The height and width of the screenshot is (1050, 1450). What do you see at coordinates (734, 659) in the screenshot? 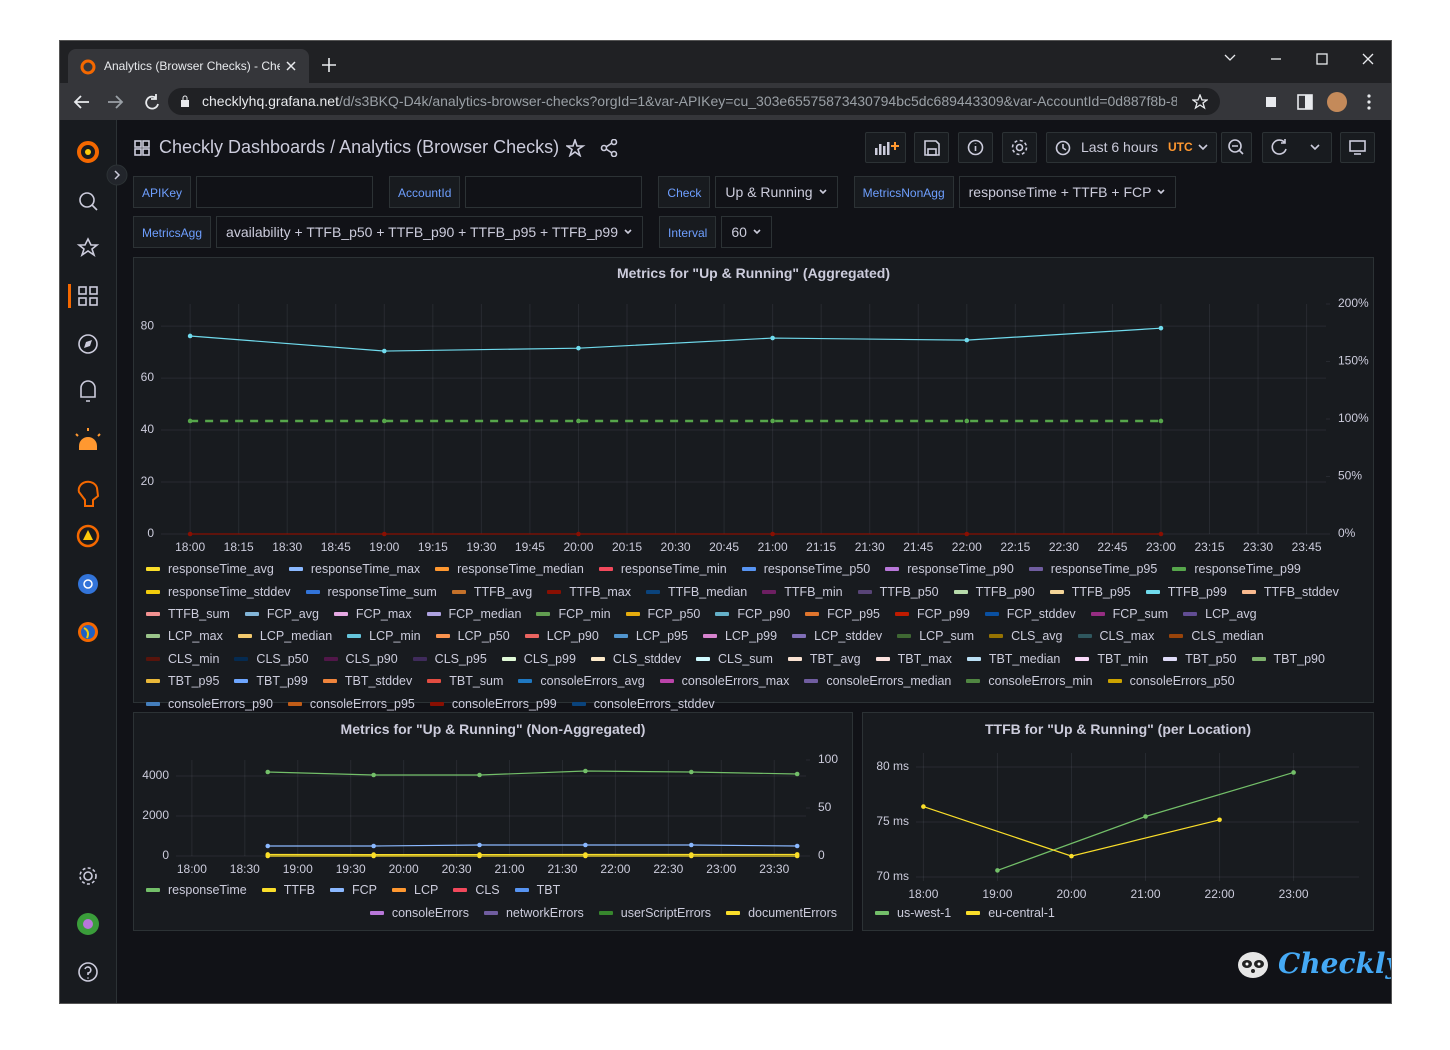
I see `legend-item: CLS_sum` at bounding box center [734, 659].